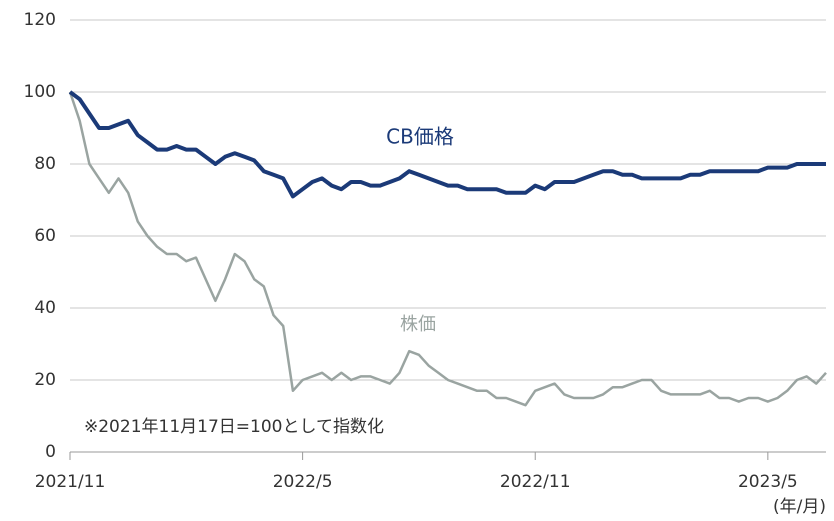 Image resolution: width=834 pixels, height=521 pixels. I want to click on y-tick-label: 80, so click(45, 164).